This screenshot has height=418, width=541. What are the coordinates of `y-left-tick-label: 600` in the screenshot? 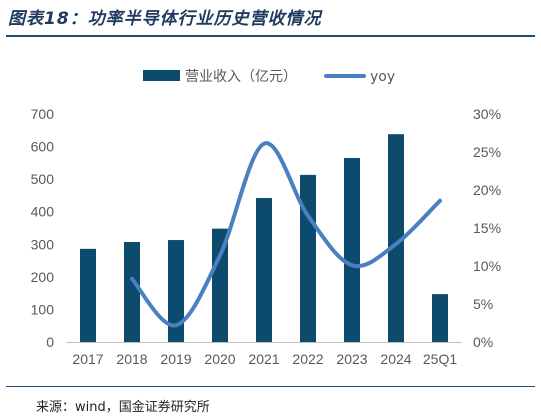 It's located at (43, 147).